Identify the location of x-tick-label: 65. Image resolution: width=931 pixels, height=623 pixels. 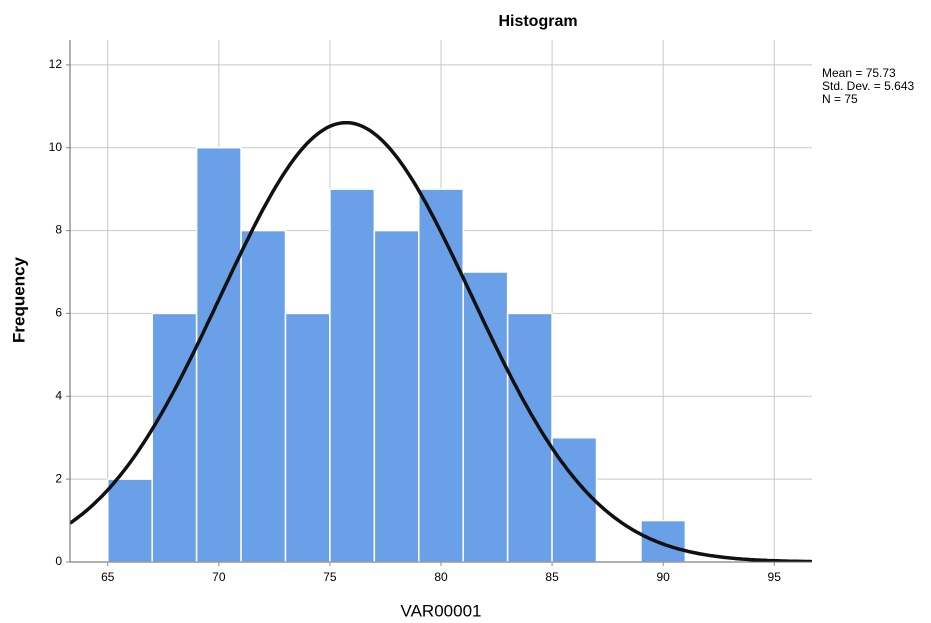
(108, 577).